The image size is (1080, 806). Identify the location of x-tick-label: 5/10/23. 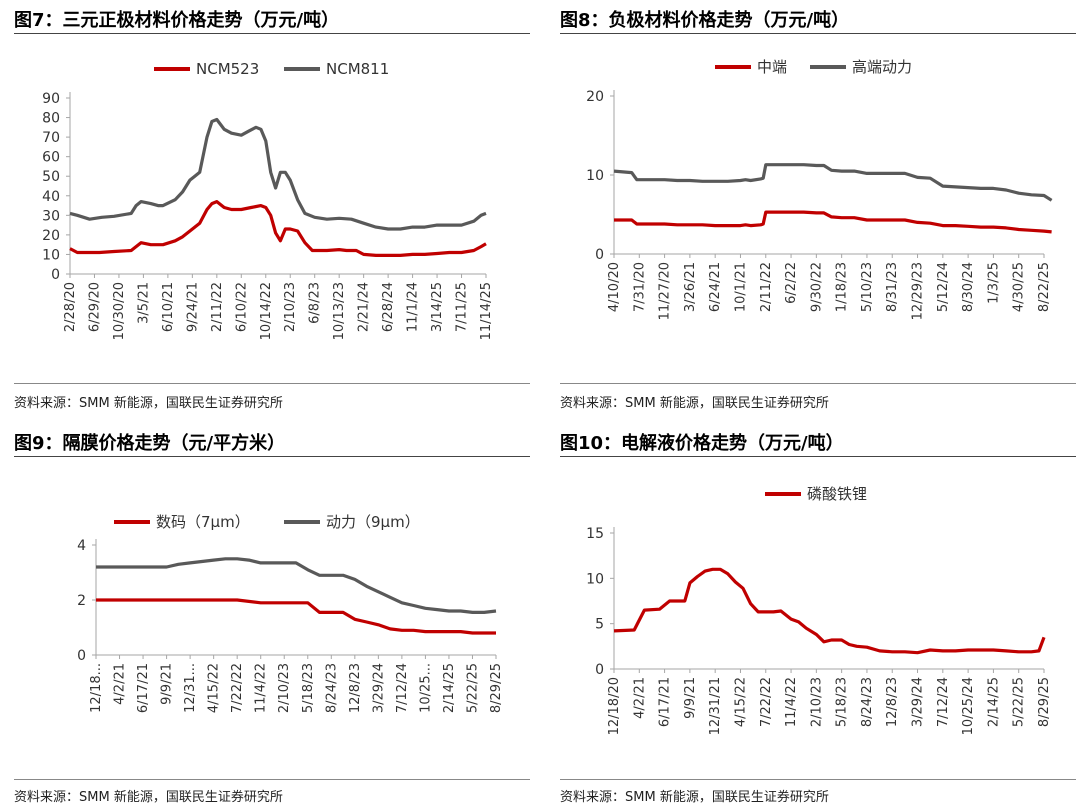
(867, 287).